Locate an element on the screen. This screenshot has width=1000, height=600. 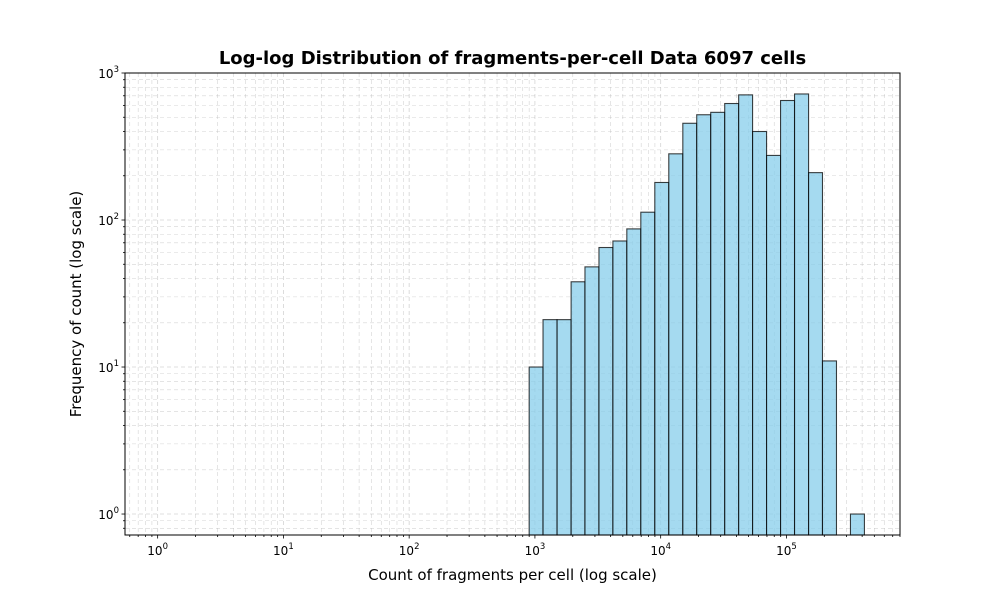
y-axis-label: Frequency of count (log scale) is located at coordinates (76, 304).